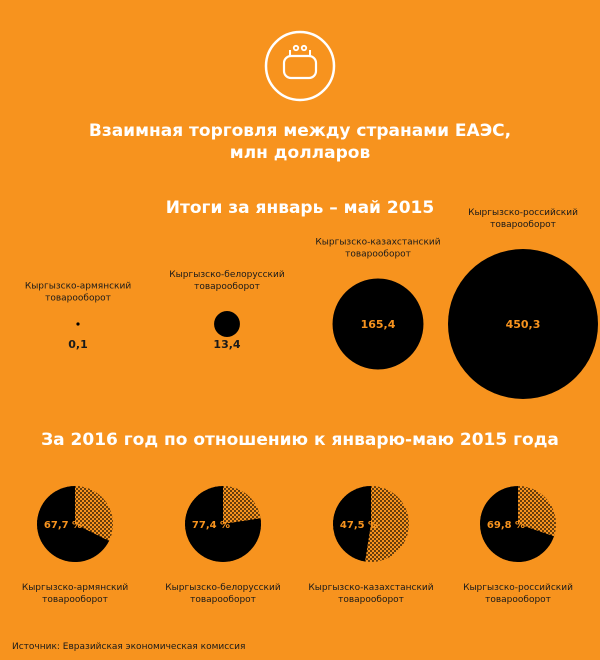 The image size is (600, 660). I want to click on pie-label-2-1: товарооборот, so click(371, 600).